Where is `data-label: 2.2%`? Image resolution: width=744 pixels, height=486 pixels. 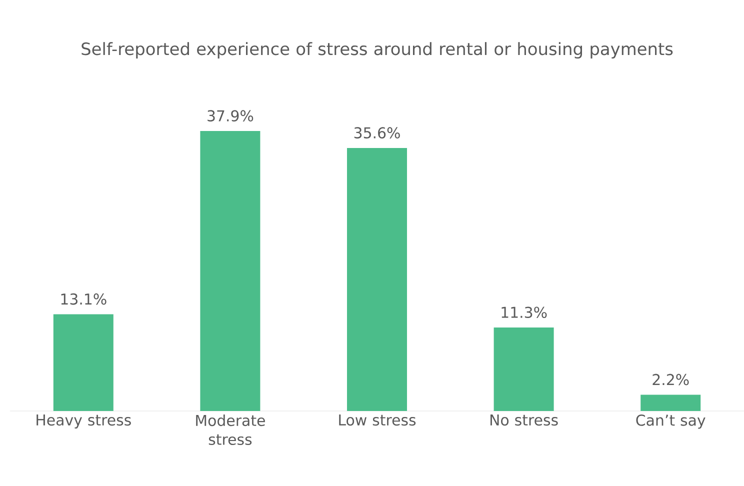
data-label: 2.2% is located at coordinates (670, 380).